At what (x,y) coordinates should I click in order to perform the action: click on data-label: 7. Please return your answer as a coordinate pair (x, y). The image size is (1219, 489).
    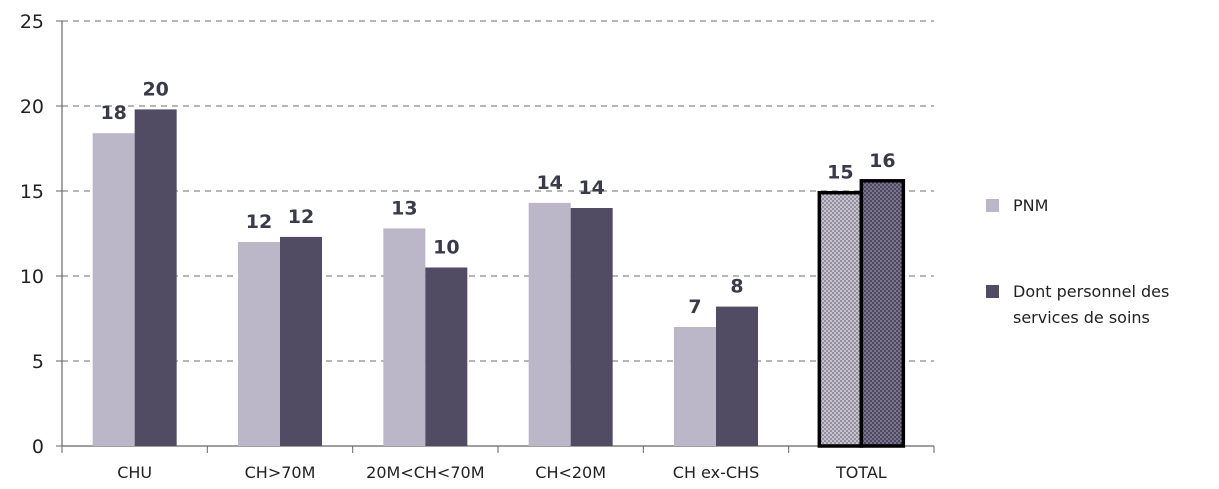
    Looking at the image, I should click on (694, 307).